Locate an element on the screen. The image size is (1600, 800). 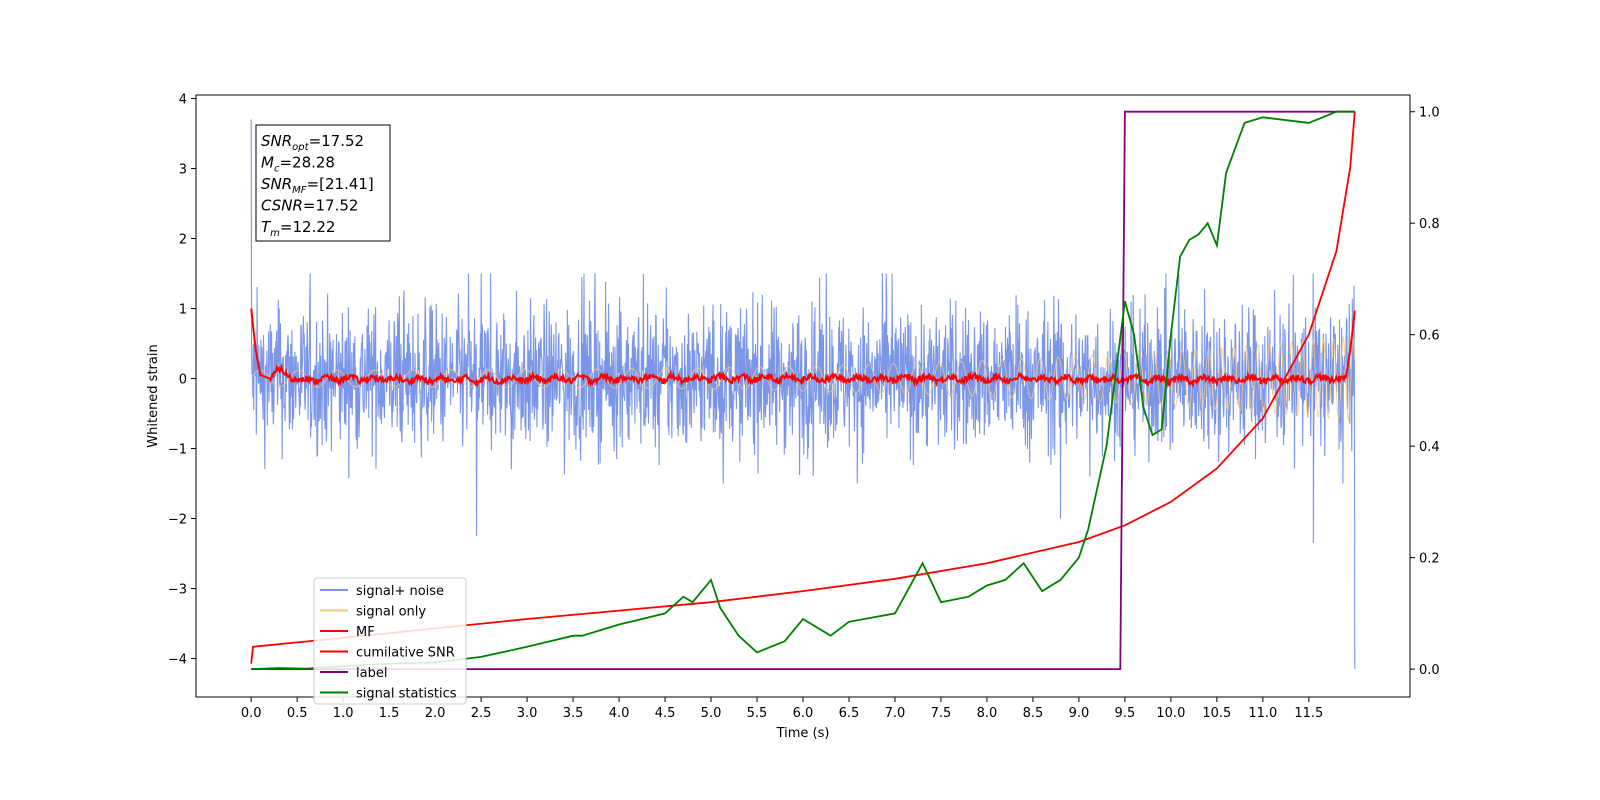
x-tick-label: 5.5 is located at coordinates (757, 713).